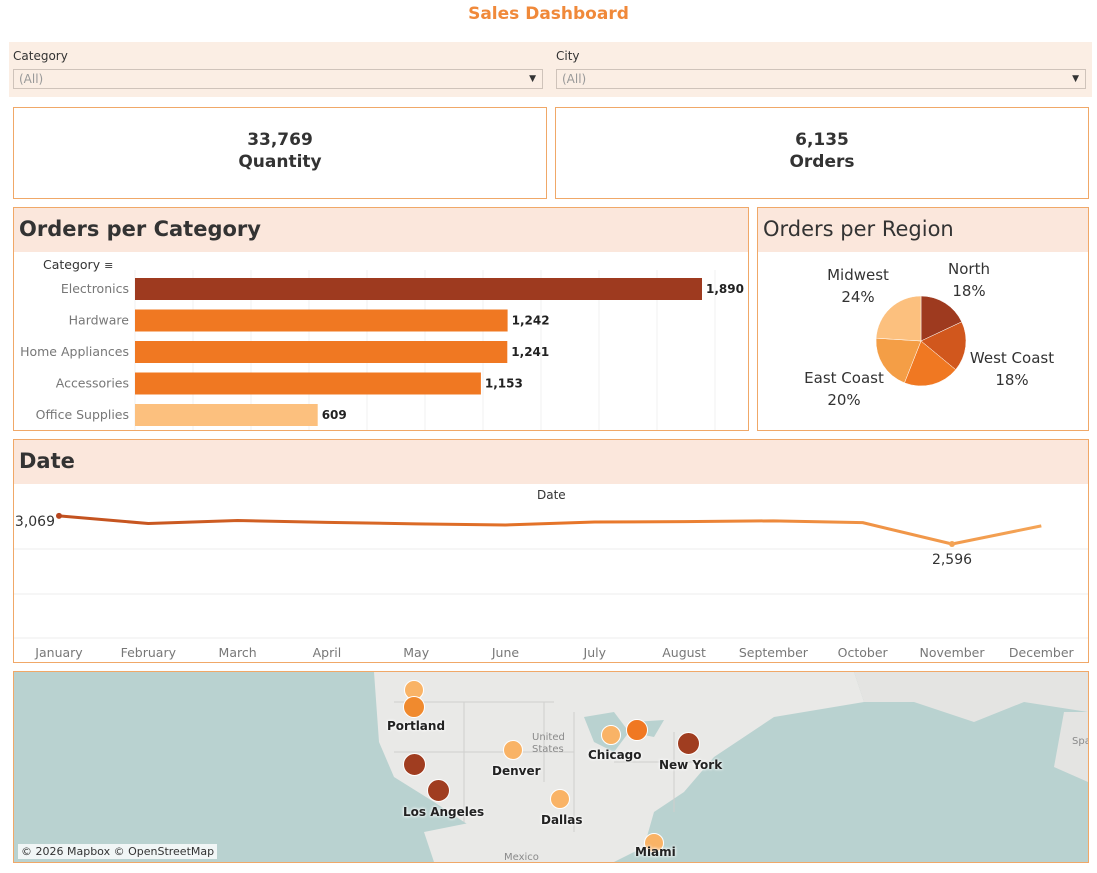  Describe the element at coordinates (280, 140) in the screenshot. I see `kpi-value: 33,769` at that location.